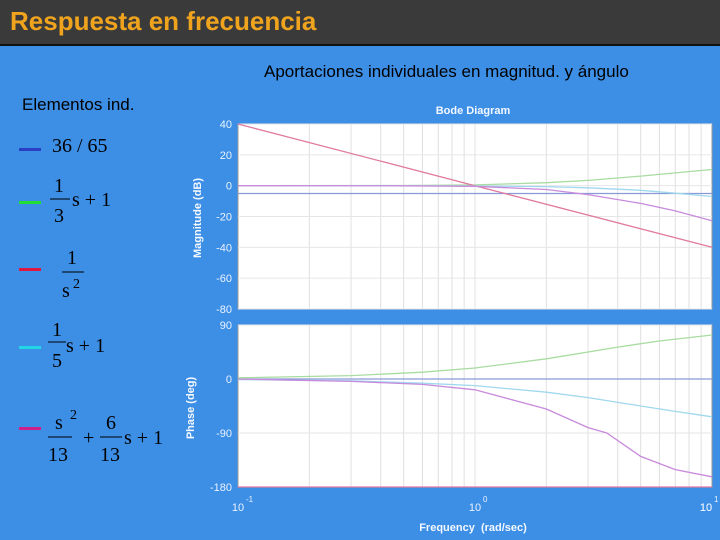  Describe the element at coordinates (80, 146) in the screenshot. I see `legend-formula-1: 36 / 65` at that location.